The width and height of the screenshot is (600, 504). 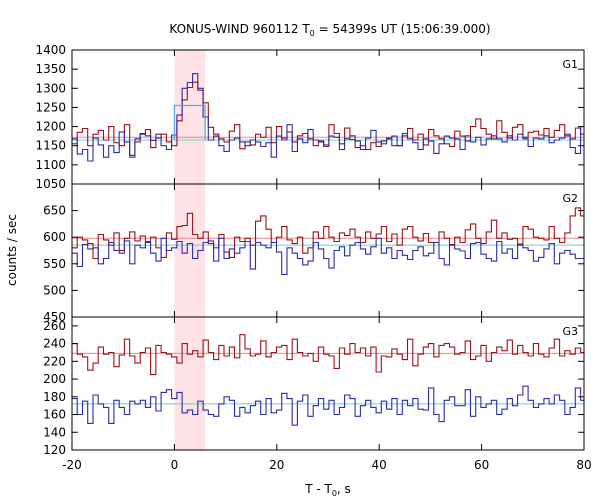 What do you see at coordinates (327, 490) in the screenshot?
I see `x-axis-title: T - T0, s` at bounding box center [327, 490].